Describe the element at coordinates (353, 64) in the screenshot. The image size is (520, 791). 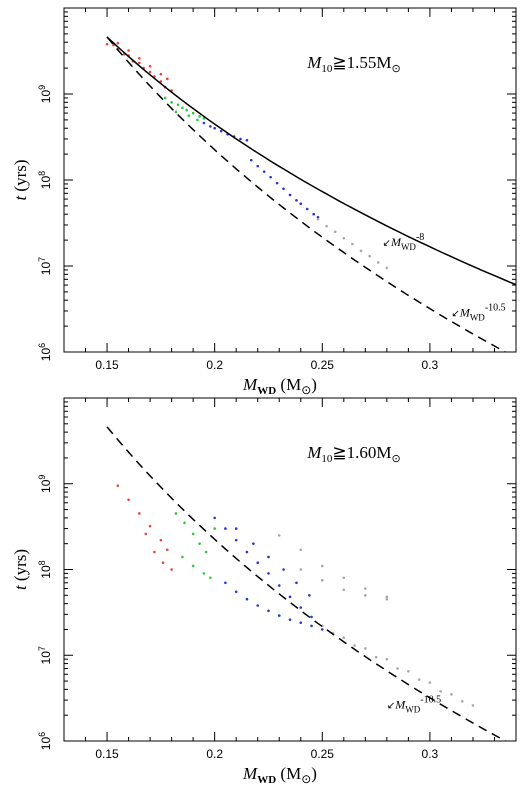
I see `panel-label: M10≧1.55M⊙` at that location.